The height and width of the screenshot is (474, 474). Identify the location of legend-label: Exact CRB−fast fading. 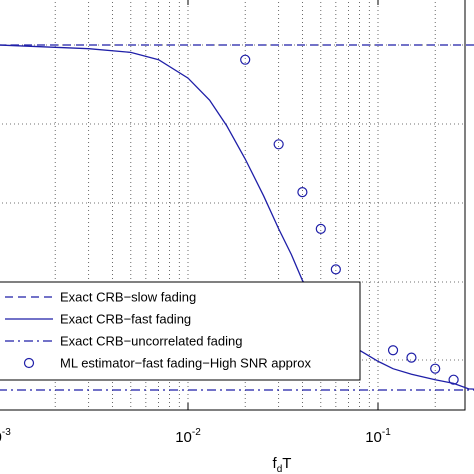
(125, 319).